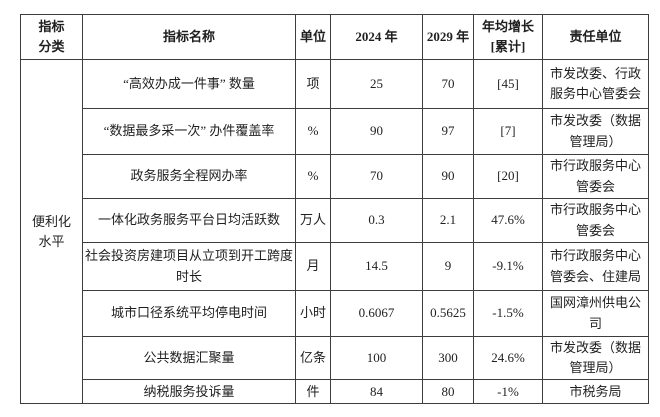  What do you see at coordinates (595, 313) in the screenshot?
I see `responsible-unit-cell: 国网漳州供电公司` at bounding box center [595, 313].